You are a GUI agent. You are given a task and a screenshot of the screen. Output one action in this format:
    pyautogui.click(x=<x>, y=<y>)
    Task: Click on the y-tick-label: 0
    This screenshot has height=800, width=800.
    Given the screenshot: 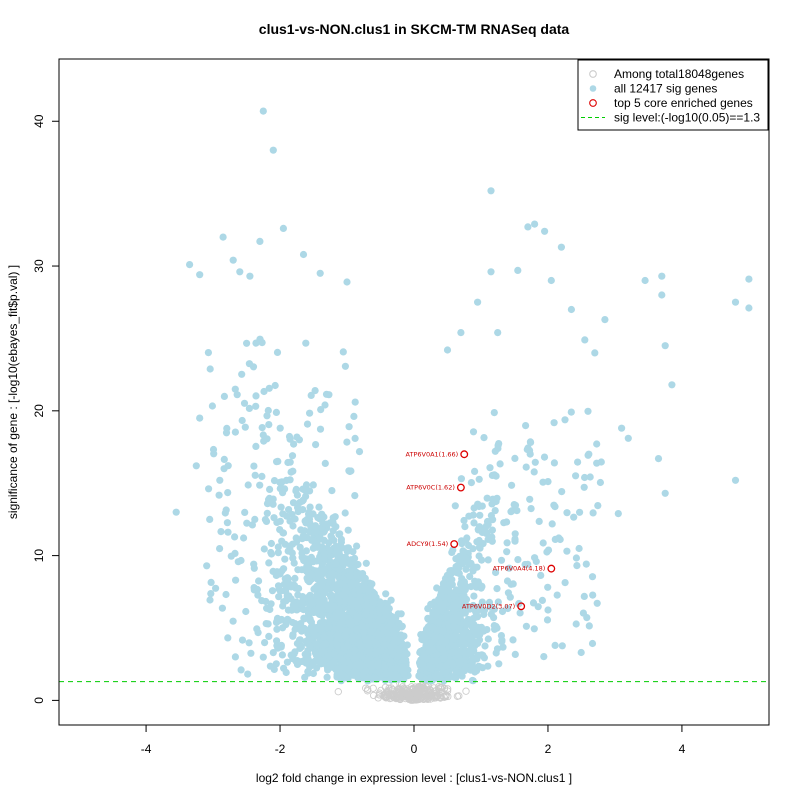 What is the action you would take?
    pyautogui.click(x=39, y=700)
    